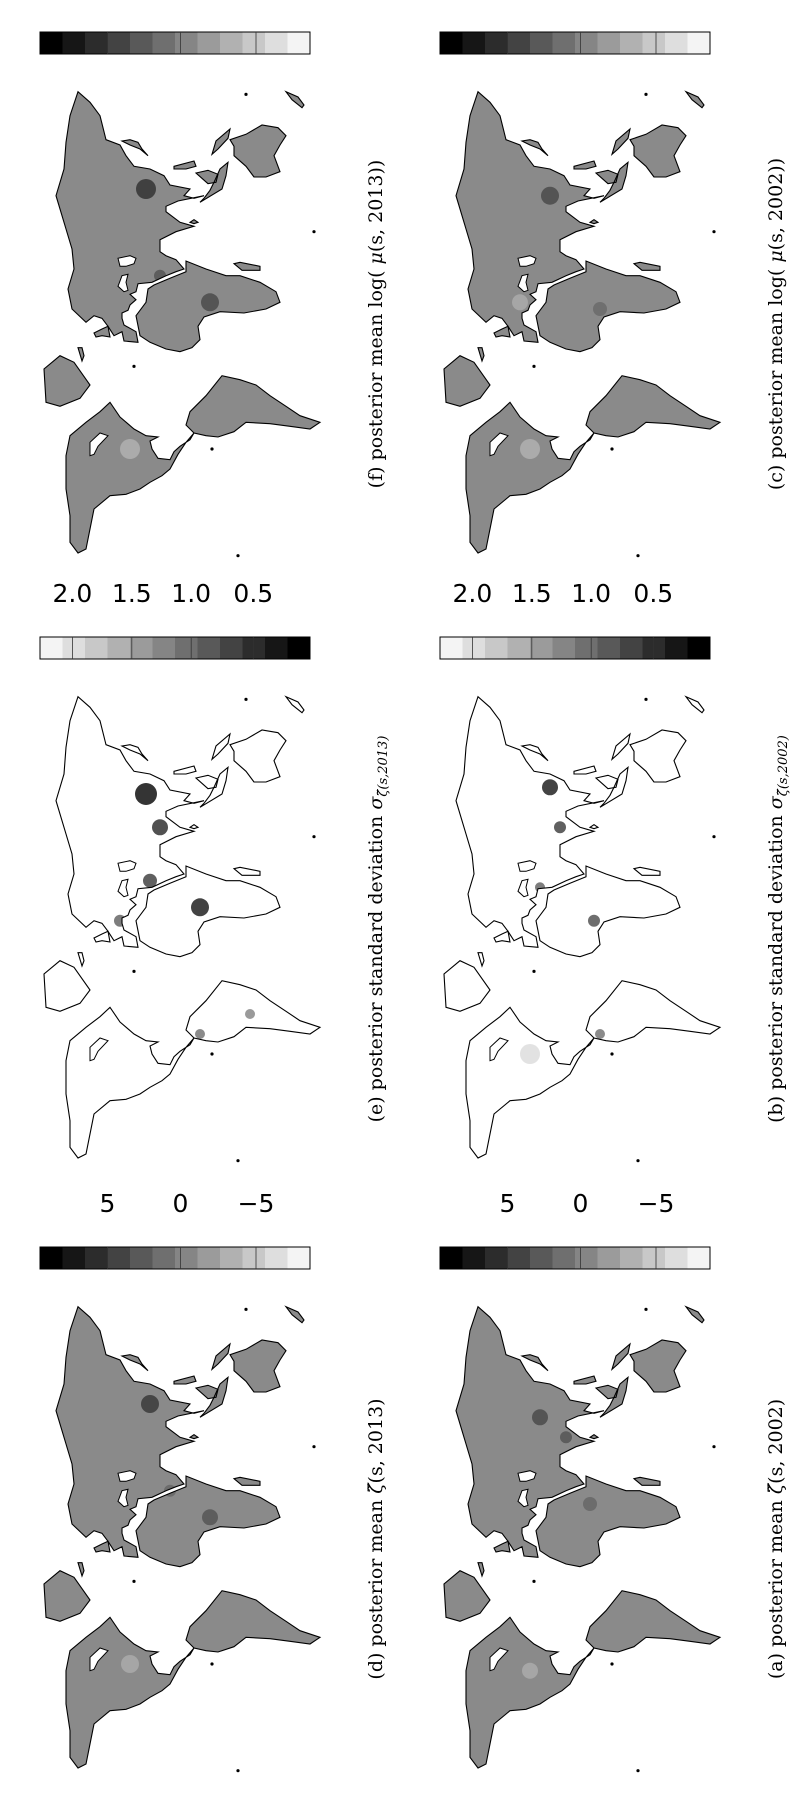  What do you see at coordinates (776, 966) in the screenshot?
I see `caption-prefix: (b) posterior standard deviation` at bounding box center [776, 966].